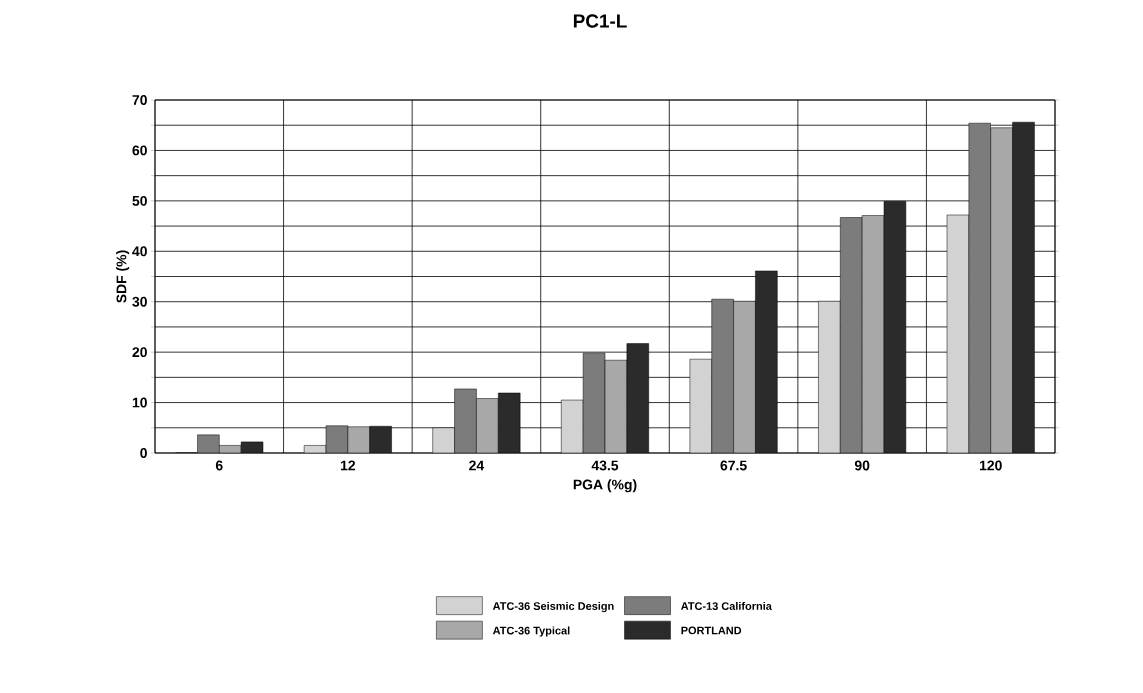 The image size is (1143, 693). Describe the element at coordinates (139, 352) in the screenshot. I see `y-tick-label: 20` at that location.